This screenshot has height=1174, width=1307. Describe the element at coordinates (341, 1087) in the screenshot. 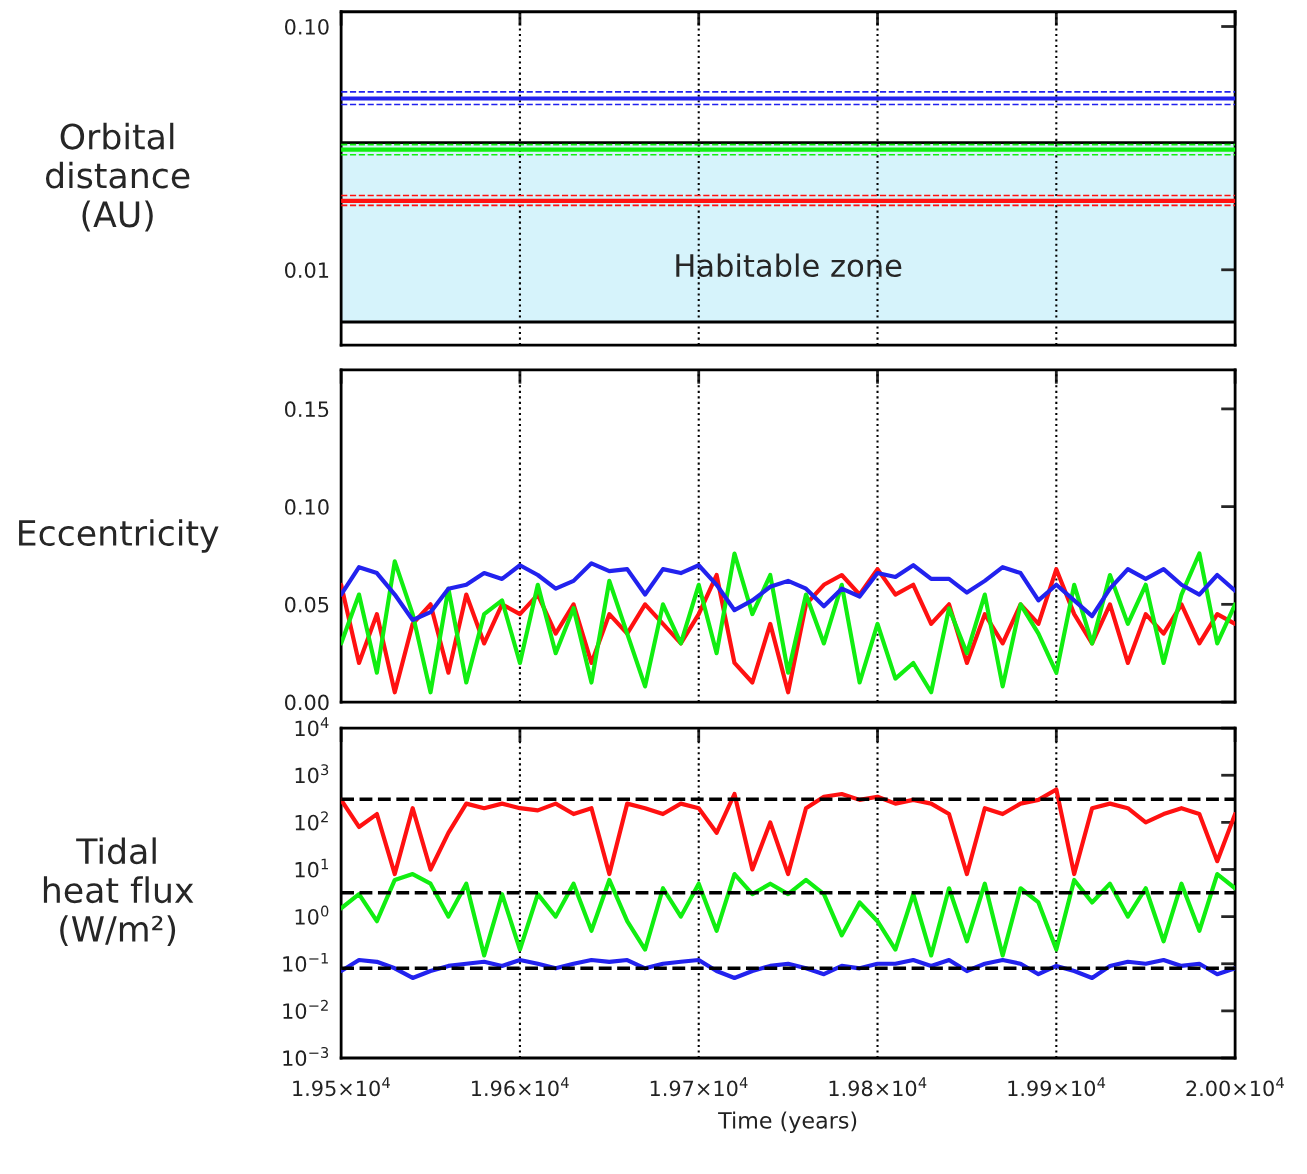

I see `x-tick-label: 1.95×10$^{4}$` at that location.